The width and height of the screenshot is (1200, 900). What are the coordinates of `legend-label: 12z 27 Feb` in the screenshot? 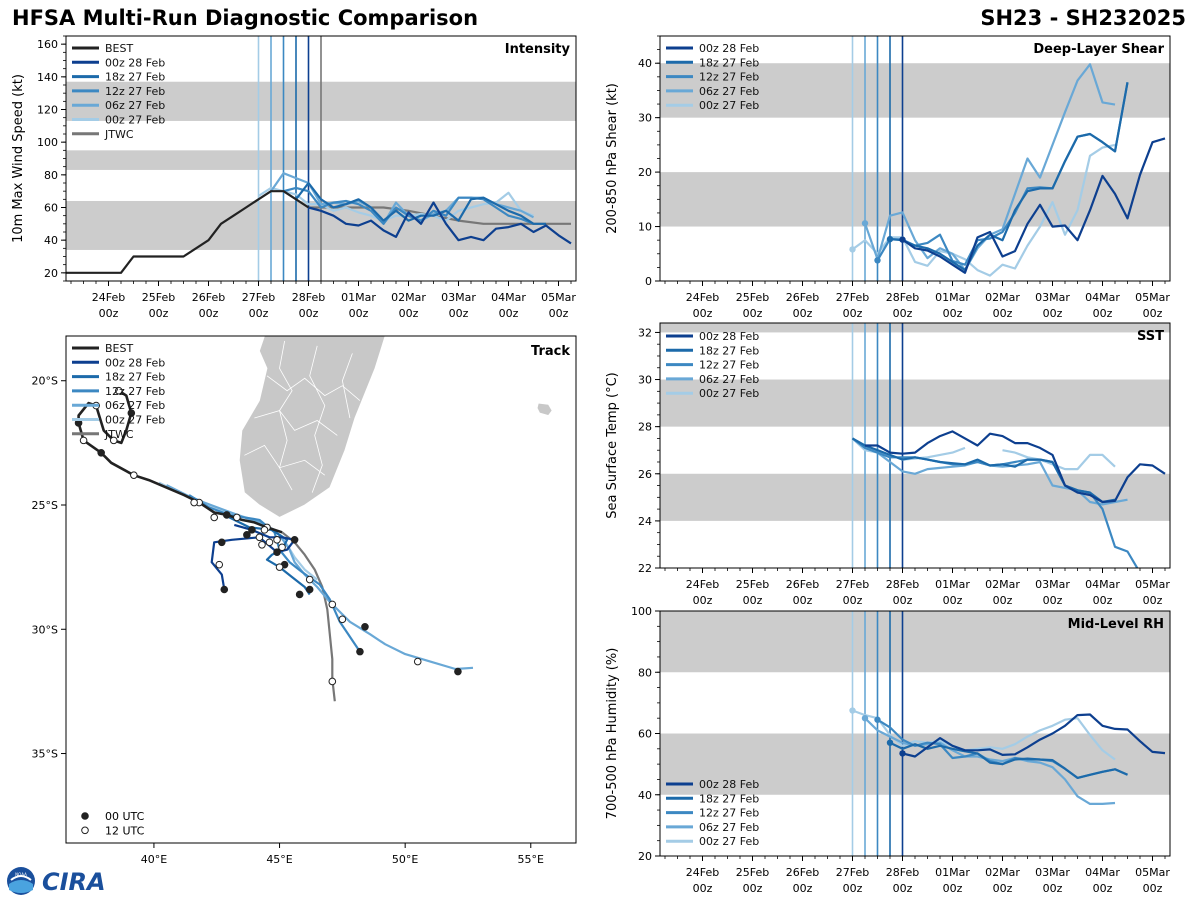 It's located at (135, 391).